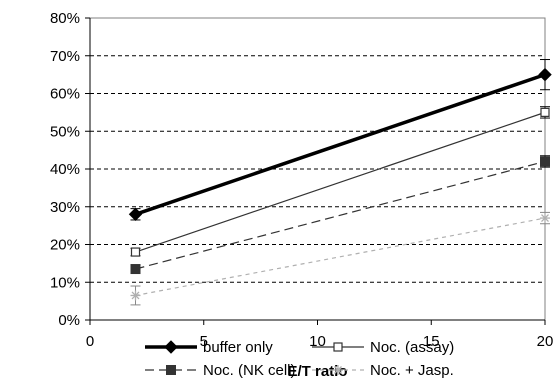 The width and height of the screenshot is (555, 387). I want to click on x-tick-label: 20, so click(545, 341).